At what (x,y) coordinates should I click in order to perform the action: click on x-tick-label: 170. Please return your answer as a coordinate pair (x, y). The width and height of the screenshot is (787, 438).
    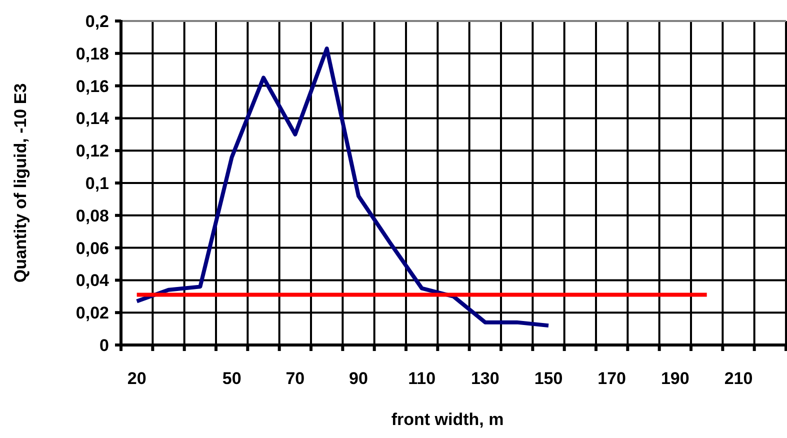
    Looking at the image, I should click on (612, 378).